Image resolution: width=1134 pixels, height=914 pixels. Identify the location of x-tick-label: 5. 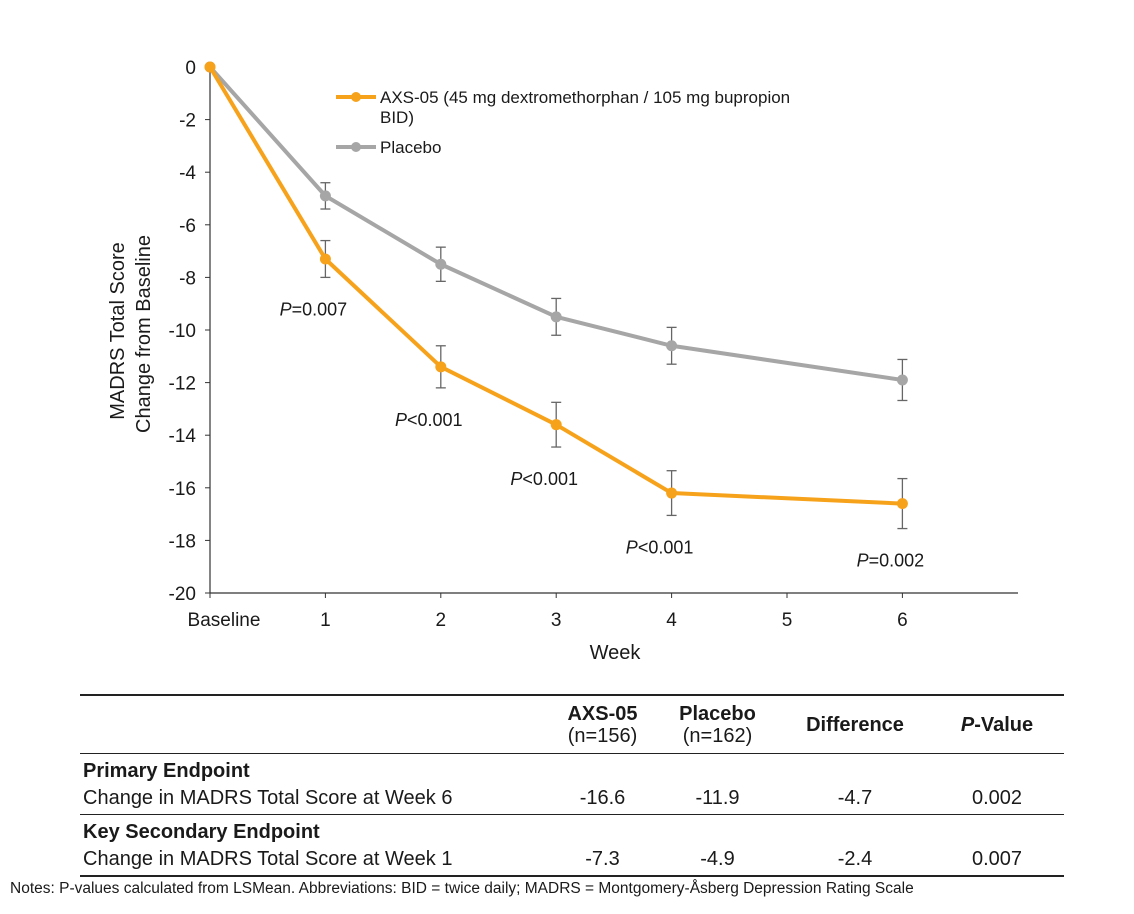
(787, 620).